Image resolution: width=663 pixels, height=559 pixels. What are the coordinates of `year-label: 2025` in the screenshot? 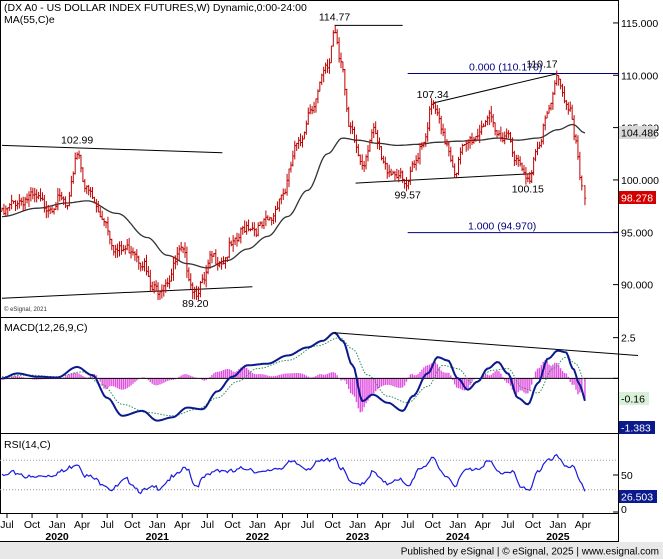 It's located at (558, 537).